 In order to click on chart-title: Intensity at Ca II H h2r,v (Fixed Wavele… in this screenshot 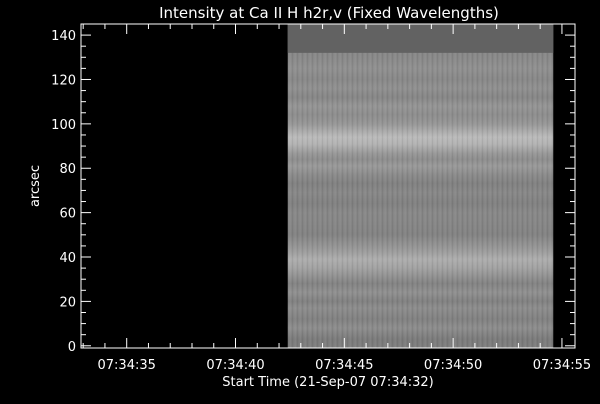, I will do `click(329, 13)`.